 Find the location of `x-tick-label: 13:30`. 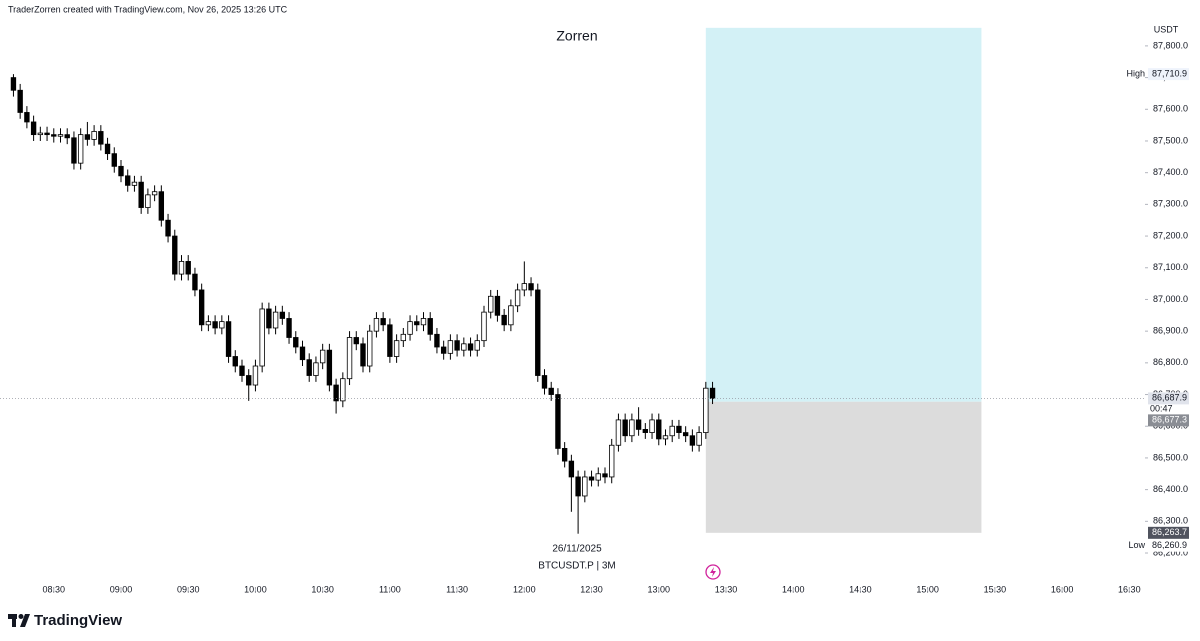

x-tick-label: 13:30 is located at coordinates (726, 589).